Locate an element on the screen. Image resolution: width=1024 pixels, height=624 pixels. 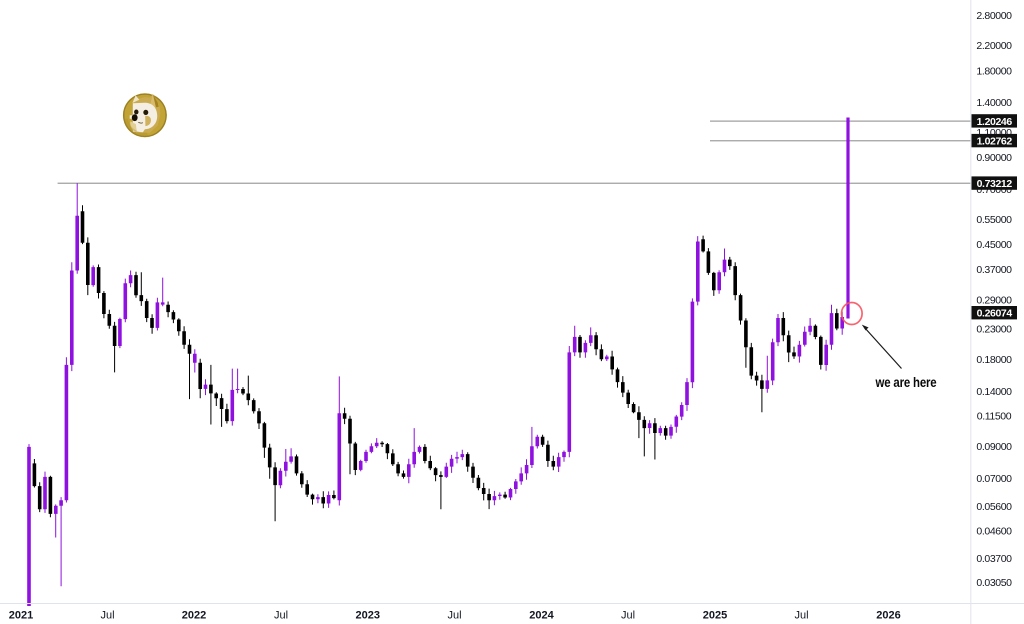
svg-text: 2.80000 is located at coordinates (994, 16).